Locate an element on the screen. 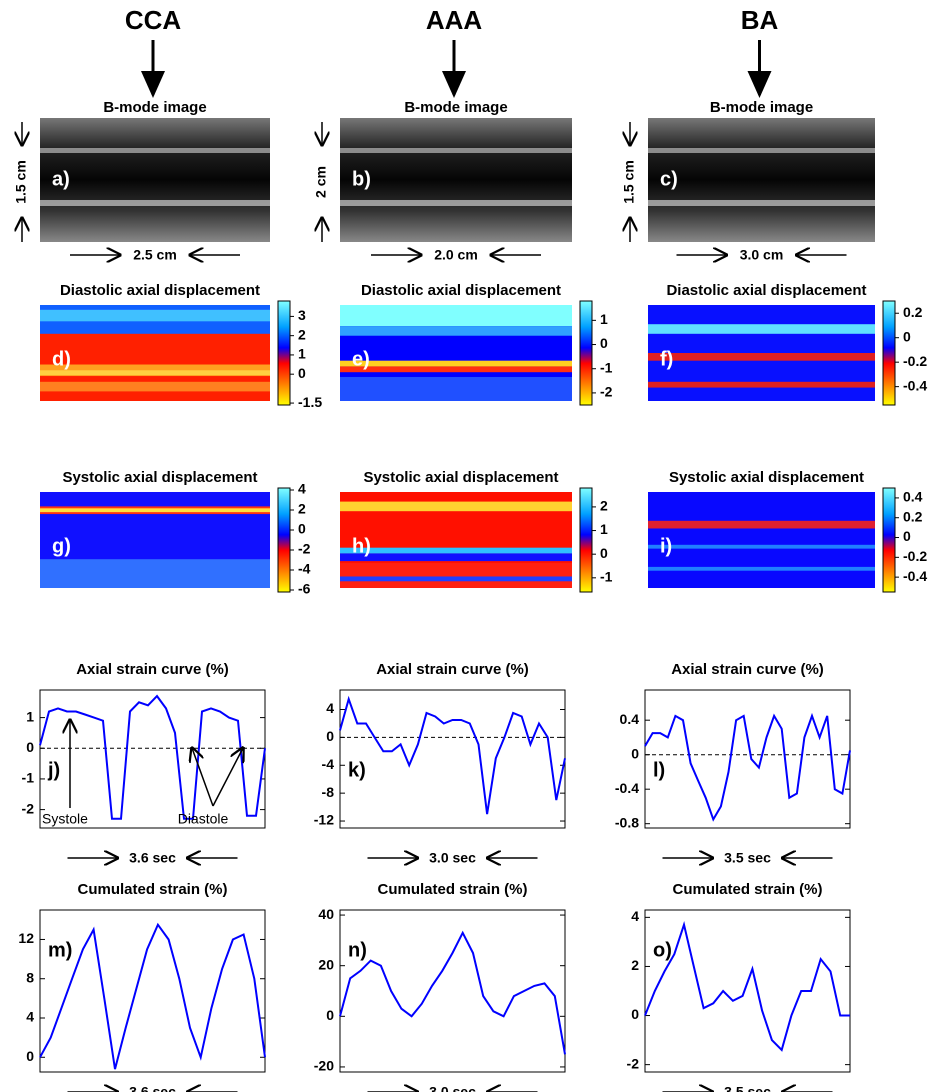 The height and width of the screenshot is (1092, 940). panel-label: g) is located at coordinates (61, 546).